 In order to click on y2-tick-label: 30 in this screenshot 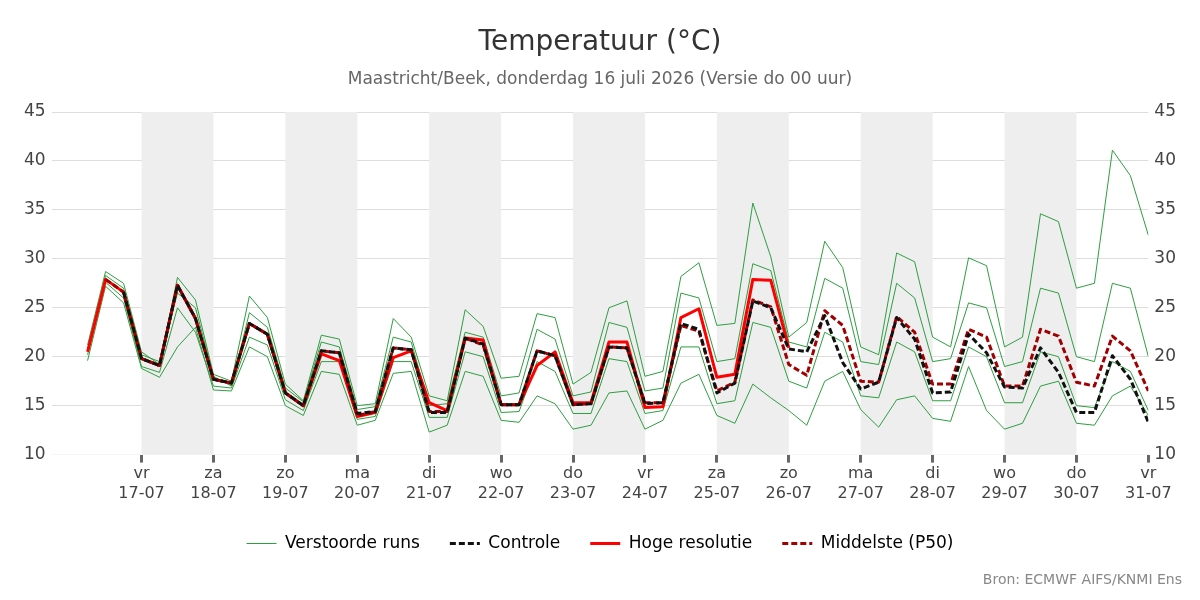, I will do `click(1165, 257)`.